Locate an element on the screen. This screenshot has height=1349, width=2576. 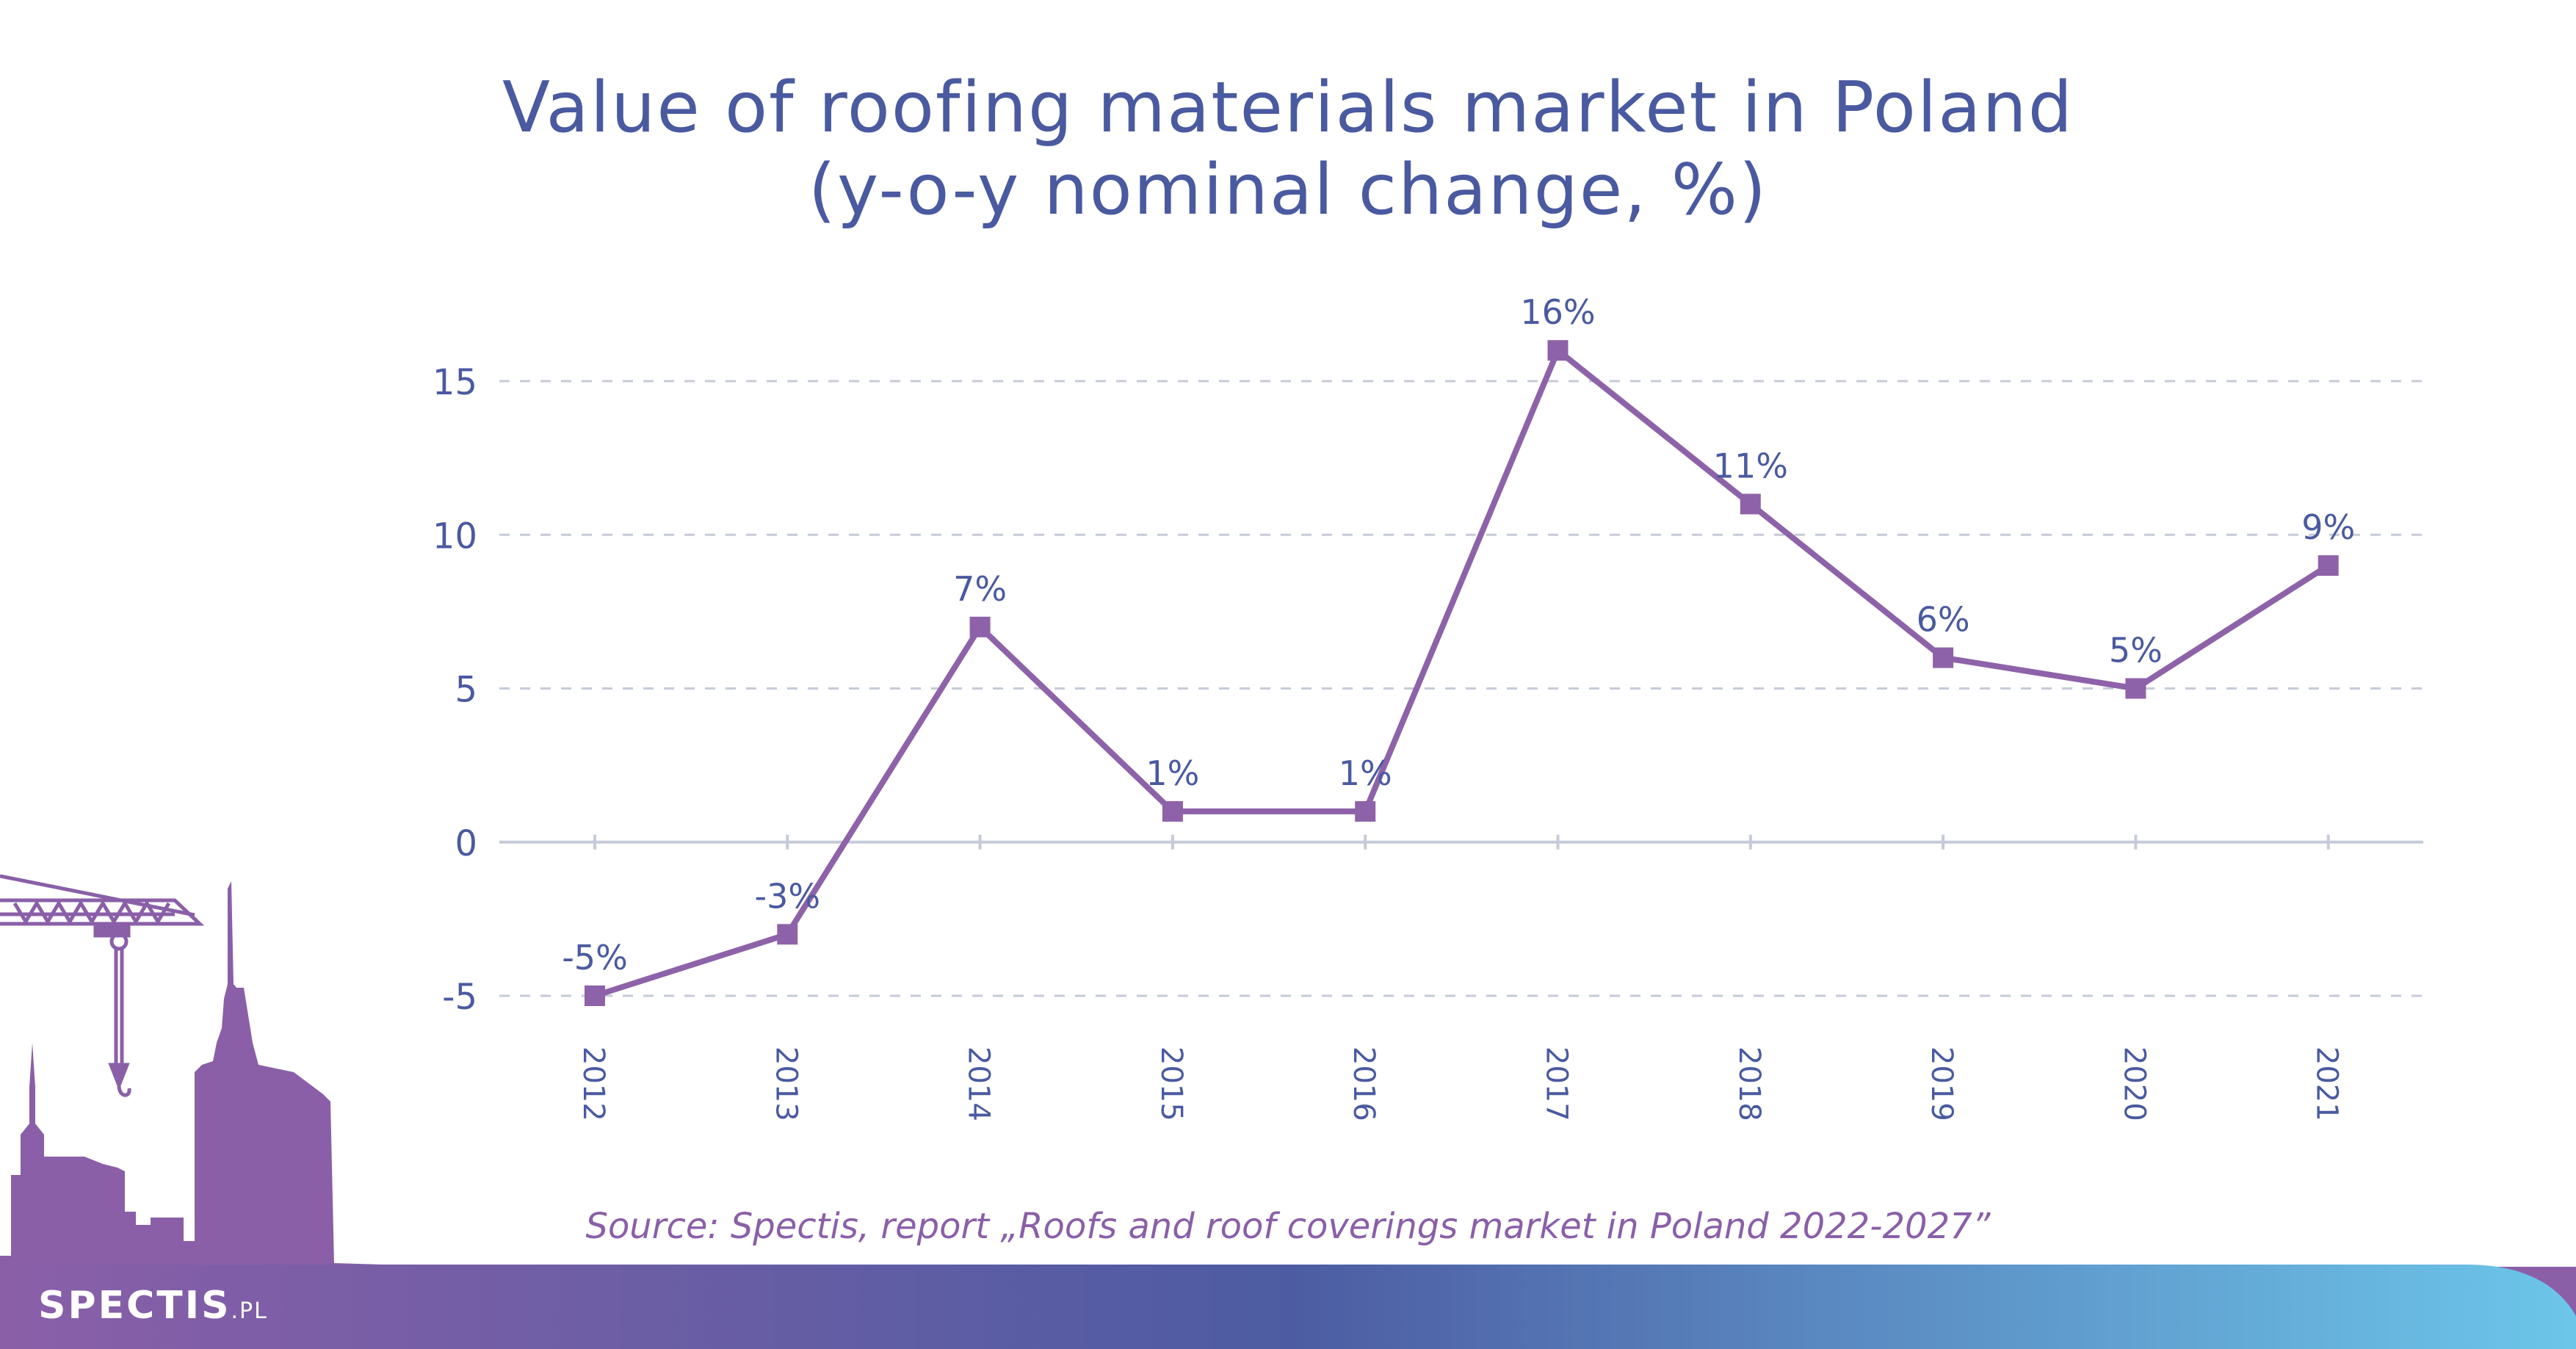
x-tick-label: 2016 is located at coordinates (1364, 1083).